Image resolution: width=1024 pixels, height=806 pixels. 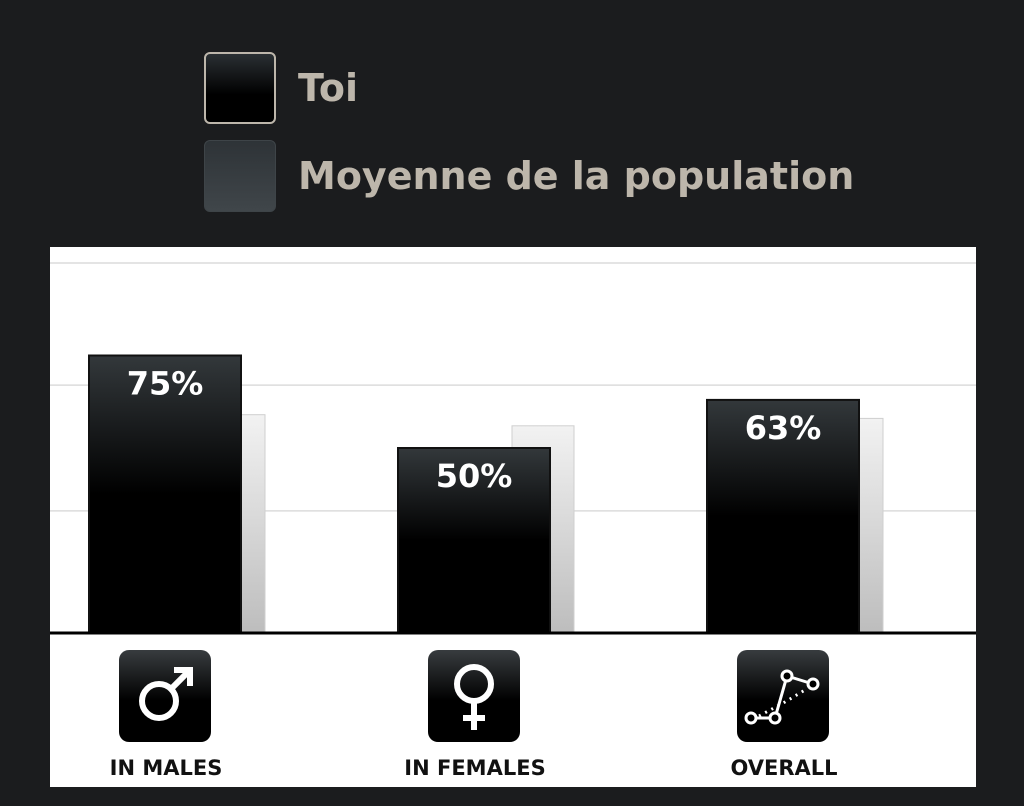 I want to click on legend-swatch-average, so click(x=240, y=176).